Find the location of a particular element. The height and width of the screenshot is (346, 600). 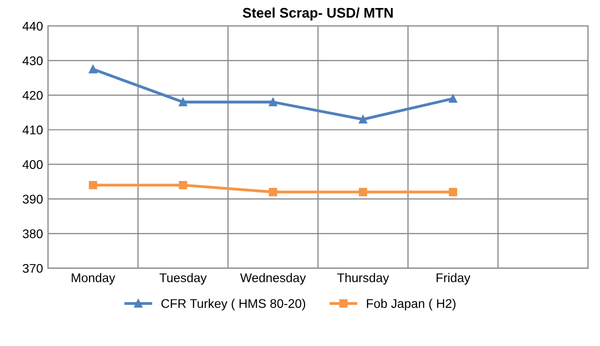

y-tick-label: 380 is located at coordinates (32, 233).